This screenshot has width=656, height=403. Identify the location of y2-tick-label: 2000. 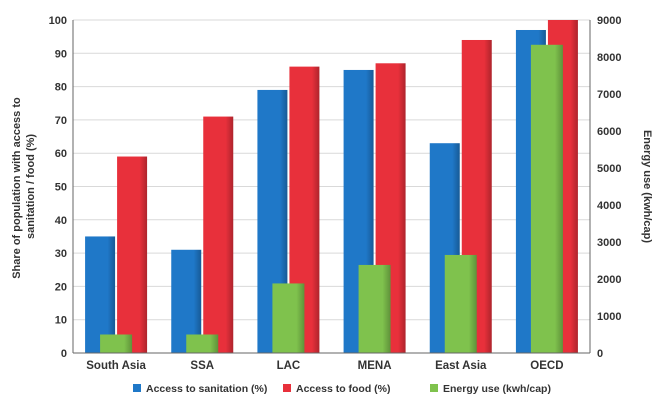
(609, 280).